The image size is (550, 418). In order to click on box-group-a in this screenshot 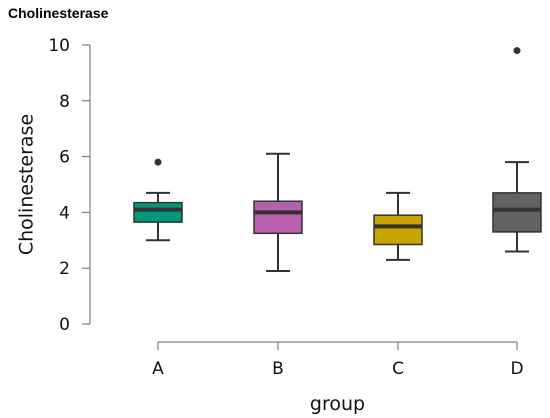, I will do `click(158, 200)`.